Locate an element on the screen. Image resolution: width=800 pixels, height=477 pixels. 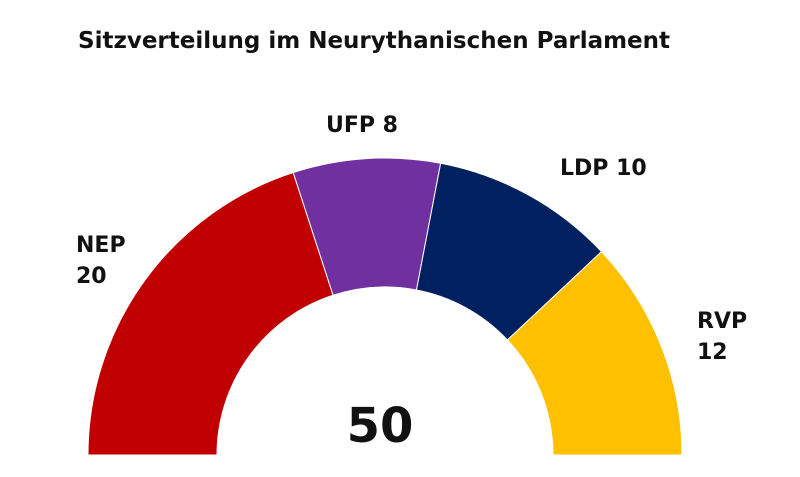
label-ldp: LDP 10 is located at coordinates (603, 168).